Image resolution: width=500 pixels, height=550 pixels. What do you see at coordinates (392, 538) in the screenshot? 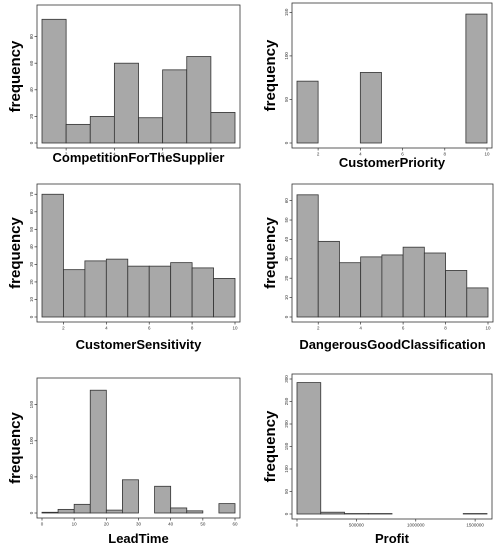
I see `x-axis-title: Profit` at bounding box center [392, 538].